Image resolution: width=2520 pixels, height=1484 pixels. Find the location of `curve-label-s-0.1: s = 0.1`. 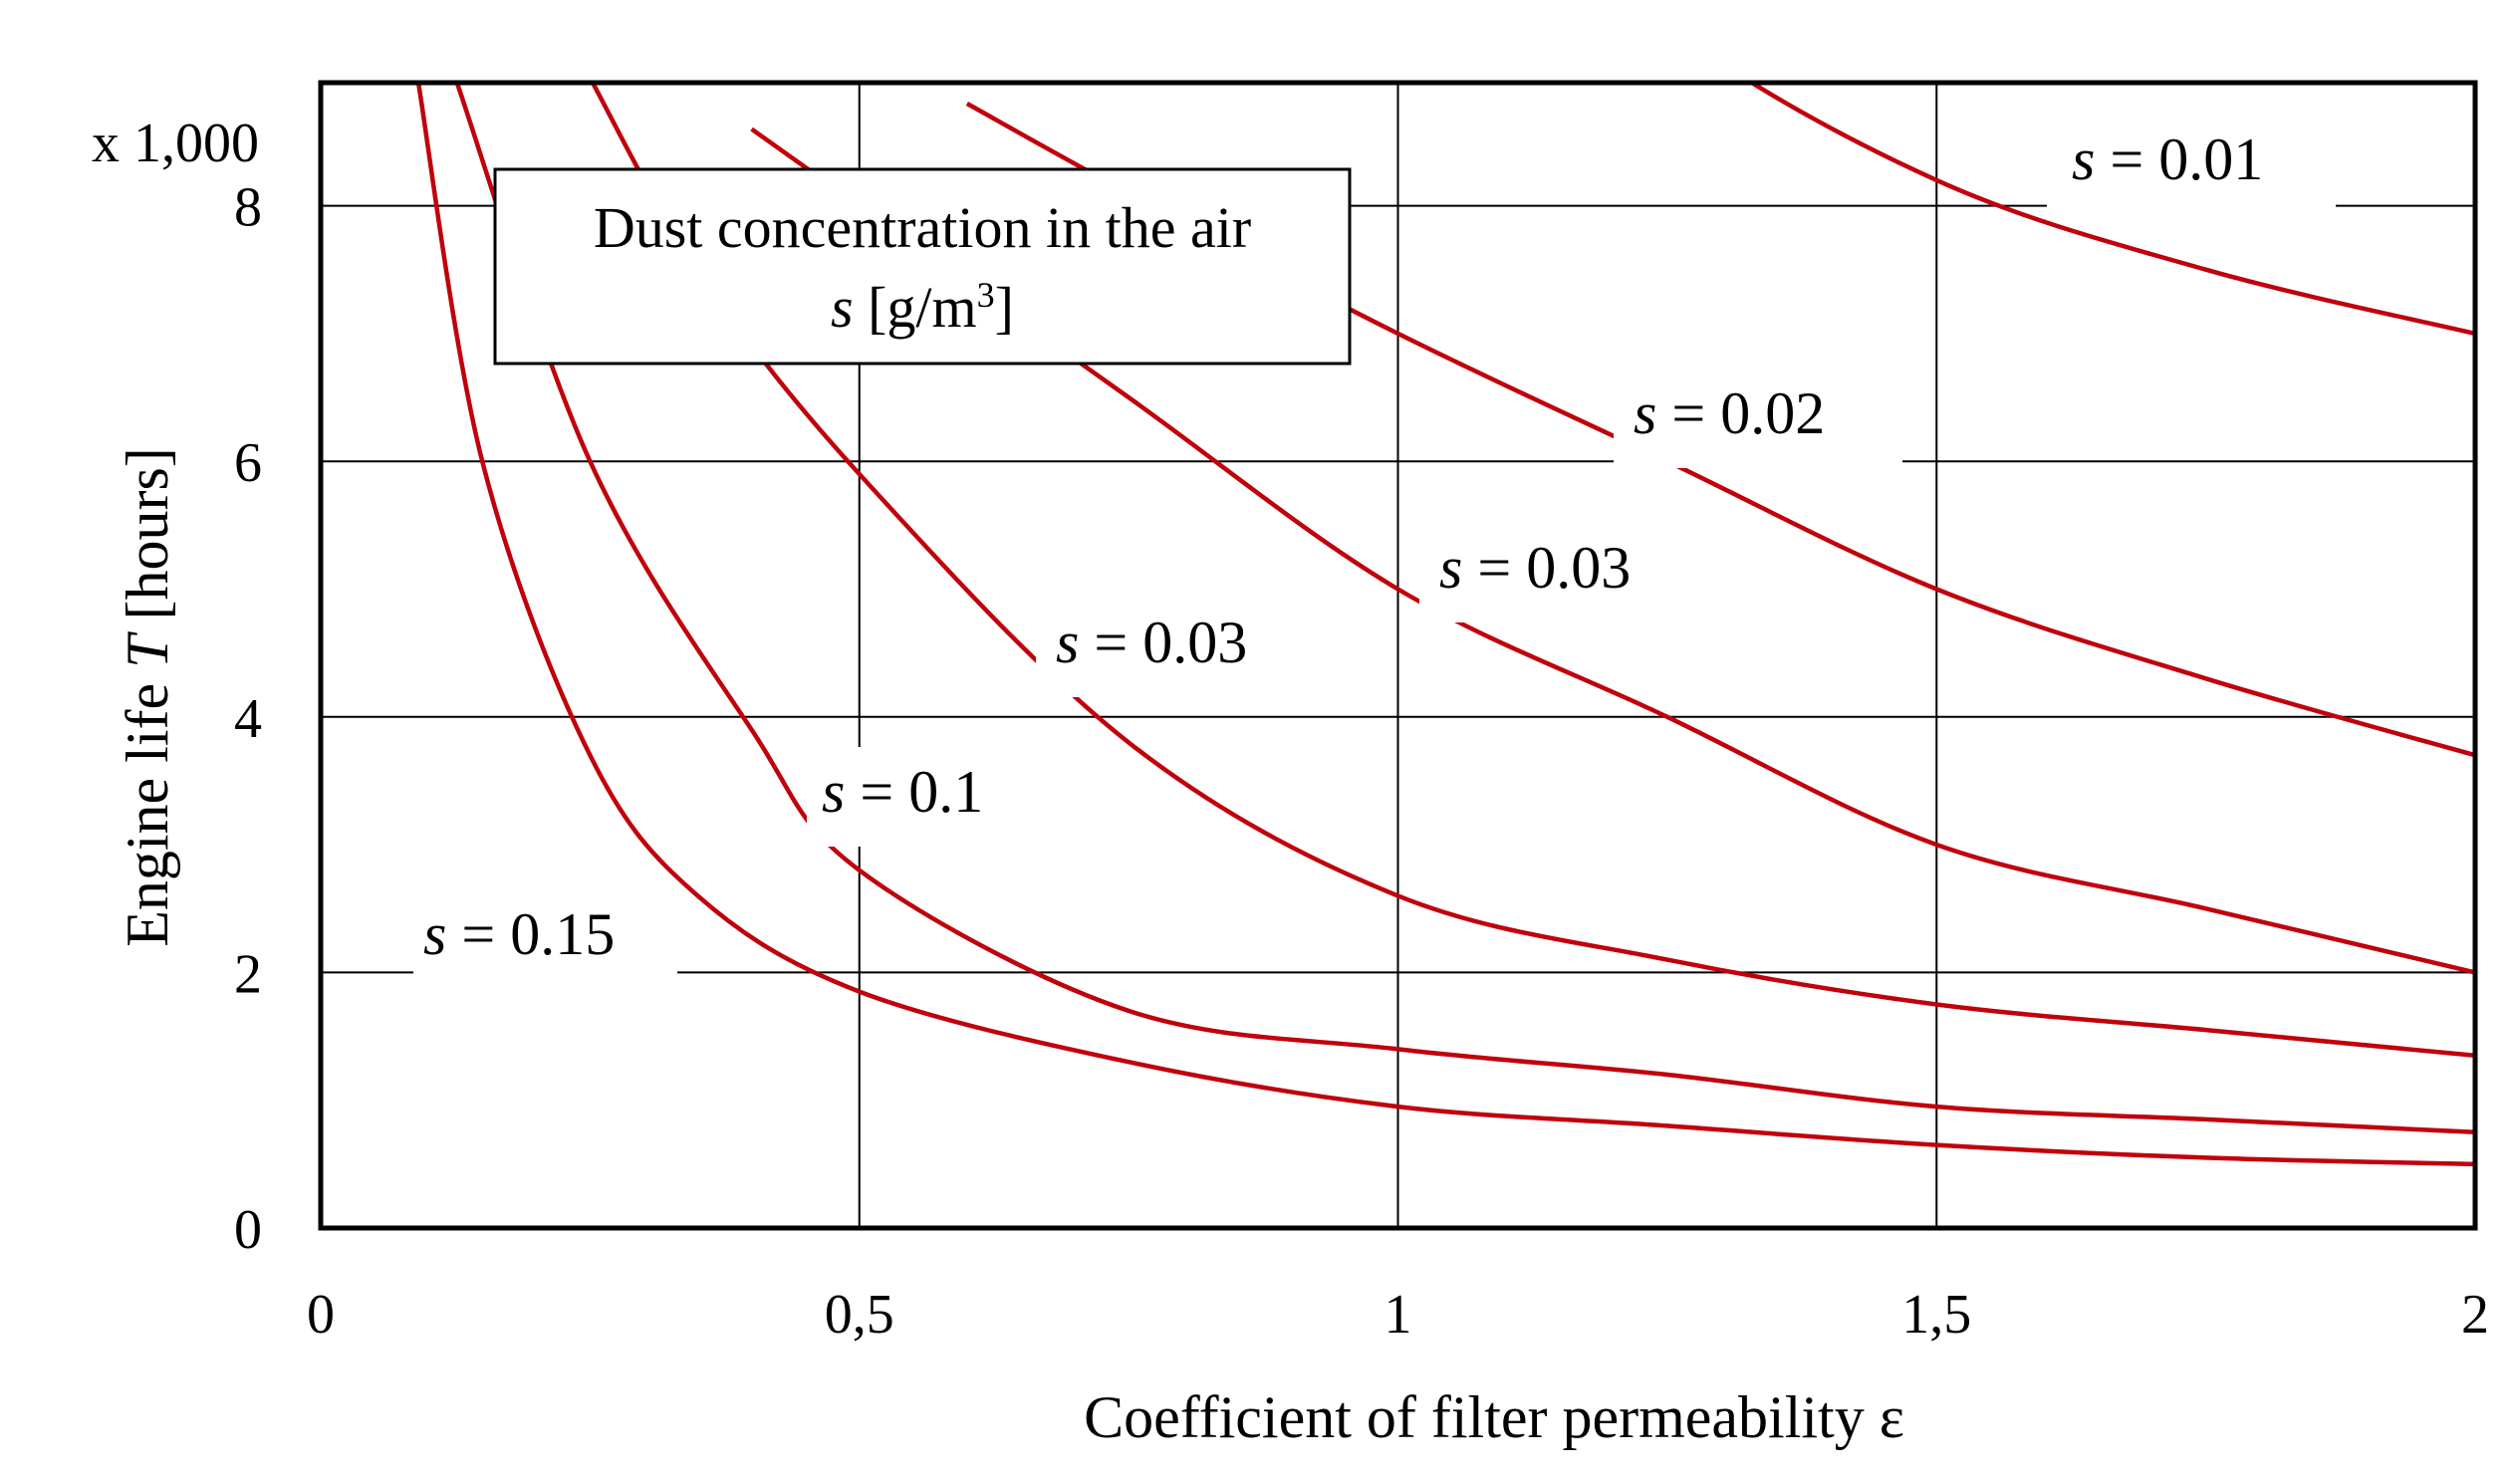

curve-label-s-0.1: s = 0.1 is located at coordinates (902, 792).